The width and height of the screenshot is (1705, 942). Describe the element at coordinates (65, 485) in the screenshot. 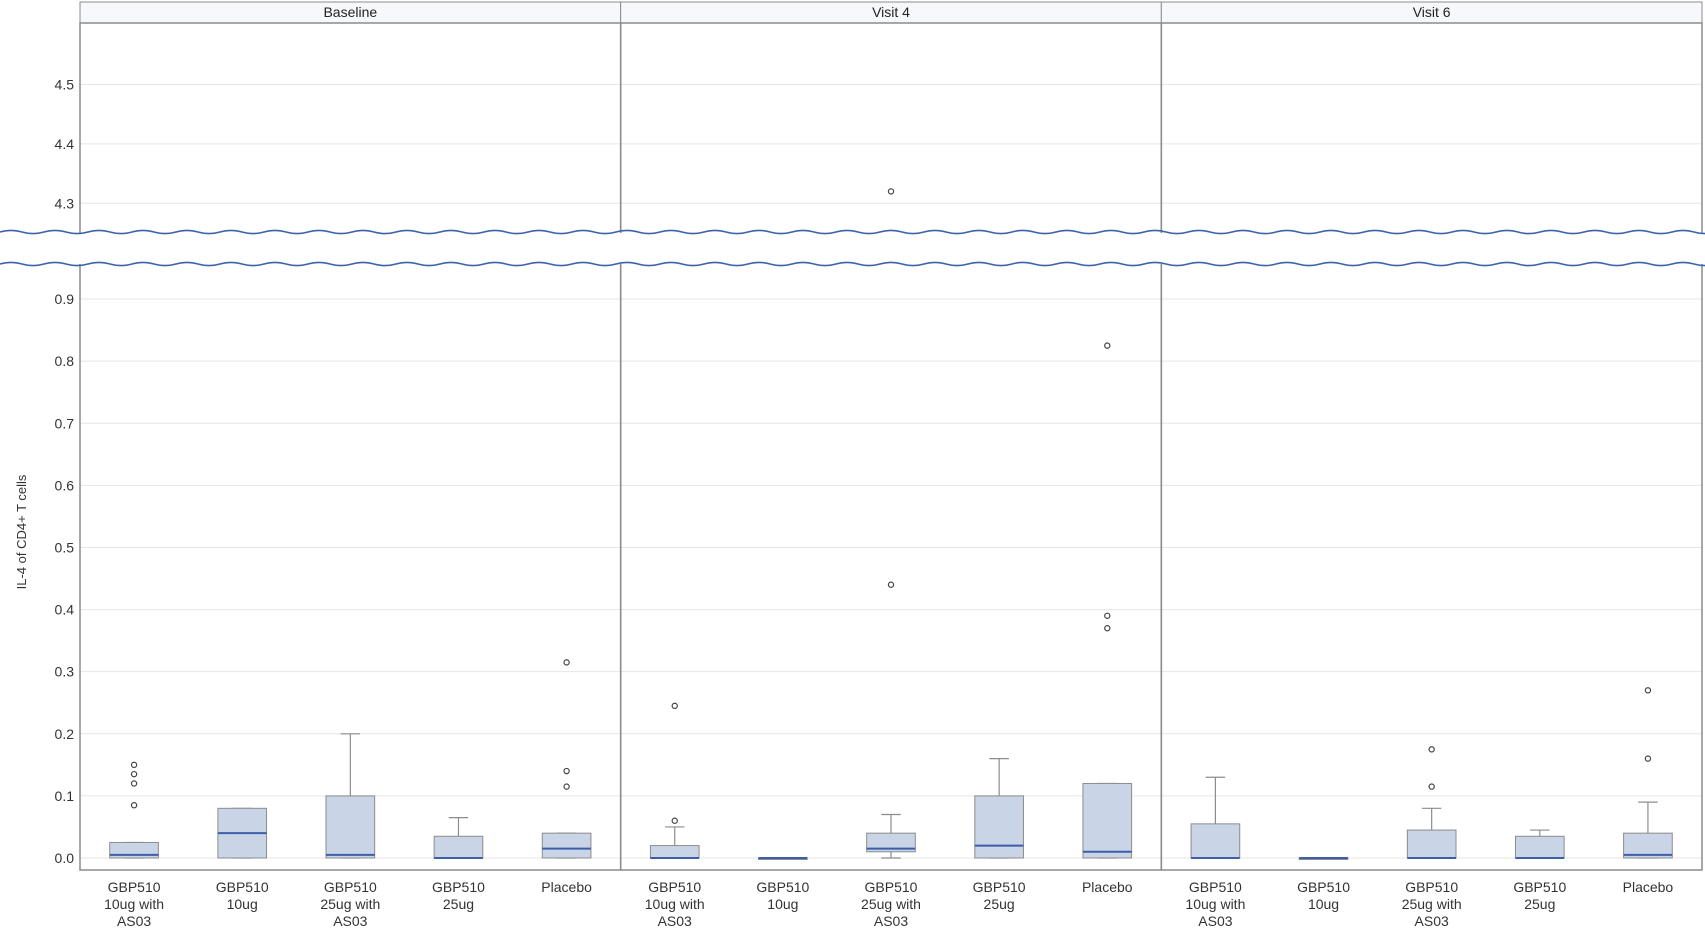

I see `y-tick-label: 0.6` at that location.